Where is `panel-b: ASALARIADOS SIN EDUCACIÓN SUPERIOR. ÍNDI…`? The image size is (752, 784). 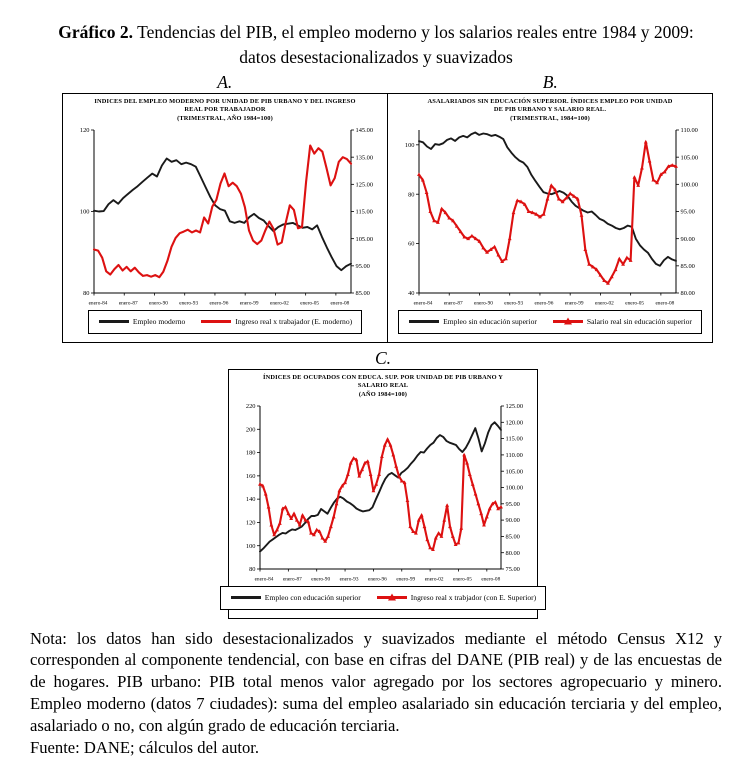 panel-b: ASALARIADOS SIN EDUCACIÓN SUPERIOR. ÍNDI… is located at coordinates (550, 217).